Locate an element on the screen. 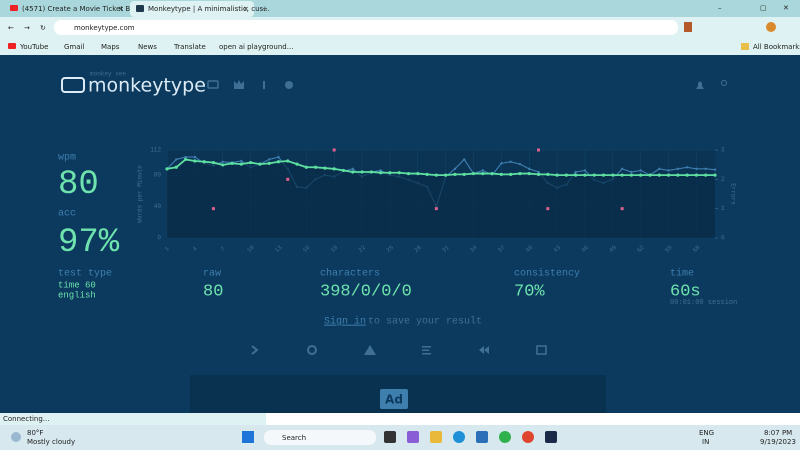 This screenshot has height=450, width=800. logo-icon is located at coordinates (73, 85).